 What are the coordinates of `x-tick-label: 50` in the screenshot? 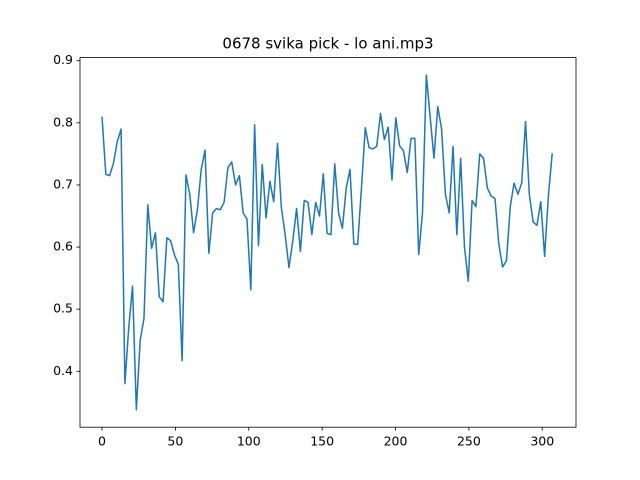 It's located at (175, 441).